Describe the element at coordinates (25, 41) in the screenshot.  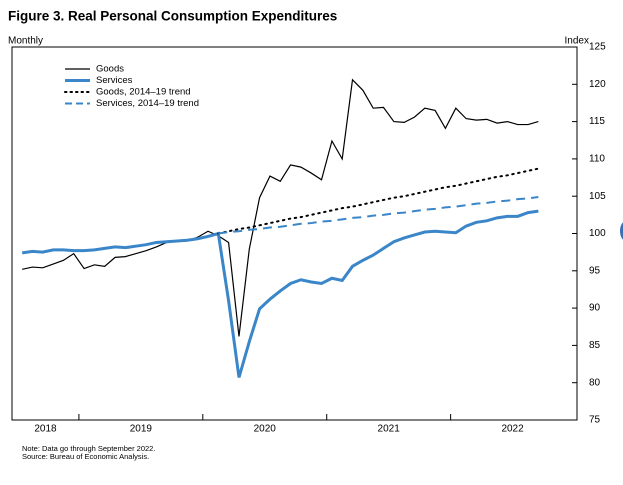
I see `left-label: Monthly` at that location.